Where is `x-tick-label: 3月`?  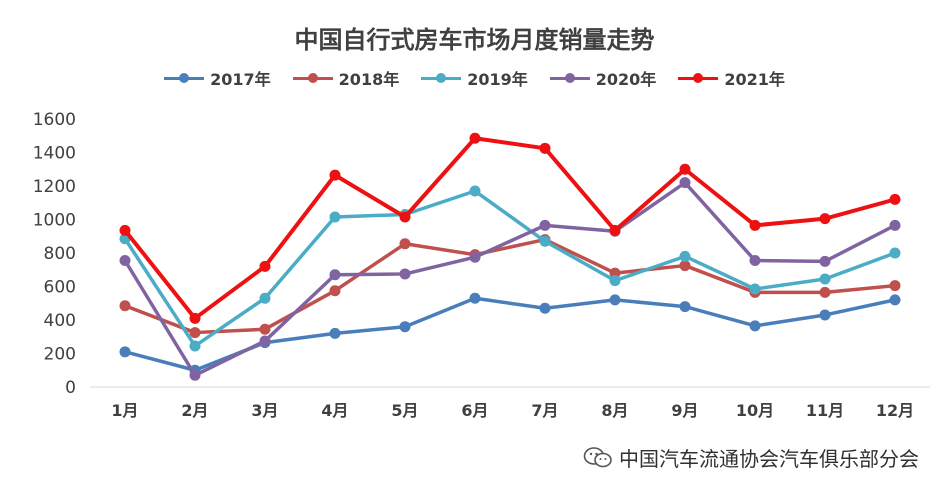 x-tick-label: 3月 is located at coordinates (264, 410).